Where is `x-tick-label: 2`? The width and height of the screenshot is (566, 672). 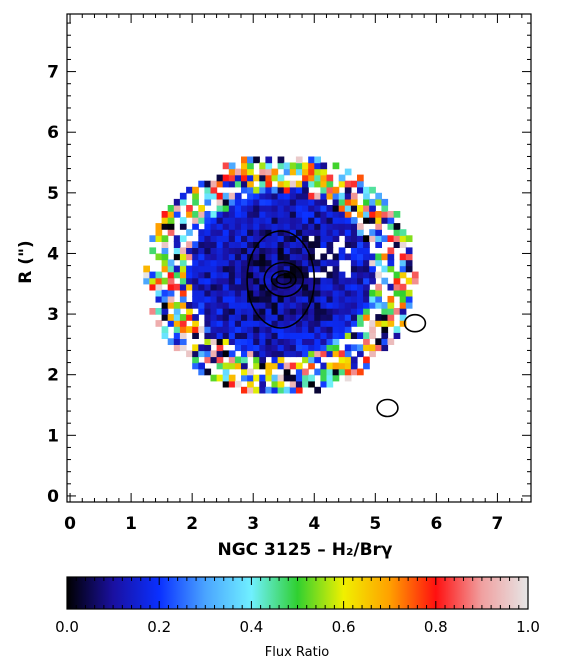
x-tick-label: 2 is located at coordinates (192, 524).